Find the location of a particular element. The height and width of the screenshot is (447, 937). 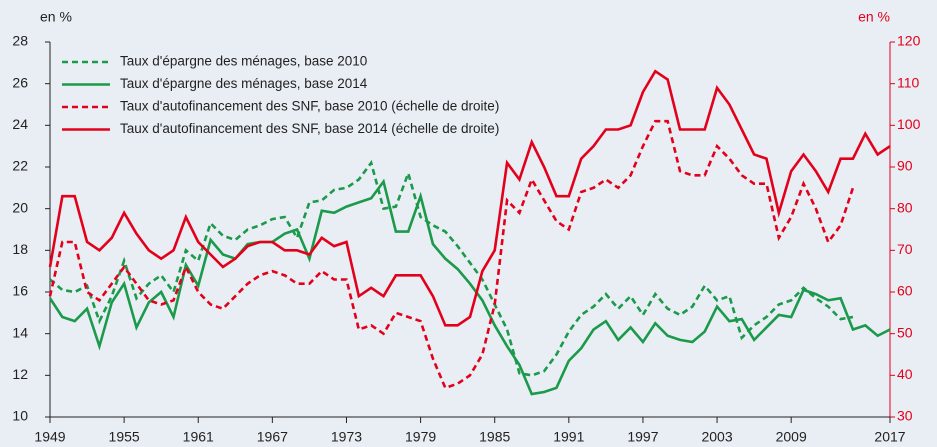

y-tick-label: 16 is located at coordinates (20, 291).